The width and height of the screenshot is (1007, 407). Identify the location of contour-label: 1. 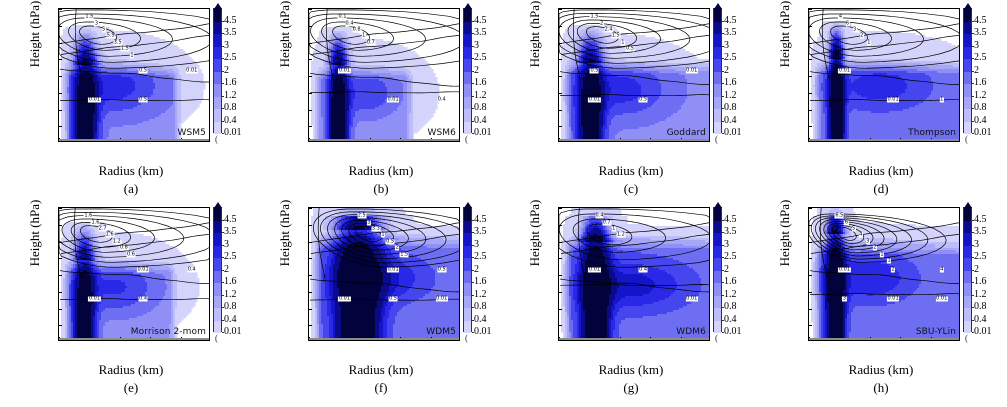
(363, 36).